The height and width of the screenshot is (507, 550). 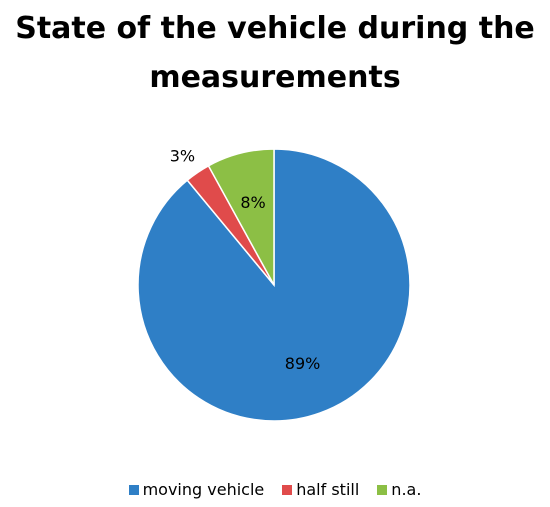 What do you see at coordinates (182, 156) in the screenshot?
I see `data-label-half-still: 3%` at bounding box center [182, 156].